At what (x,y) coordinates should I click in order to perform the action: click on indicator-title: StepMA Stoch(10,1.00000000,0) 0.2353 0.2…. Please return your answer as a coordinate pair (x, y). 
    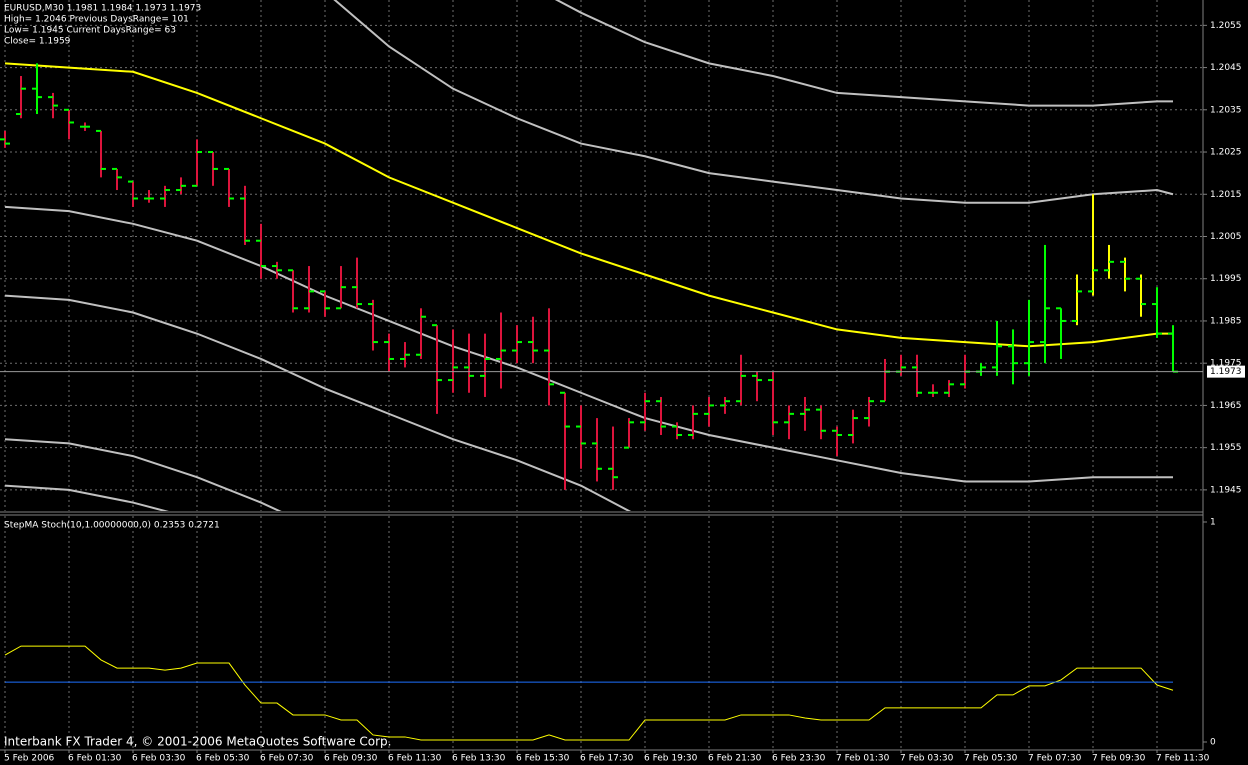
    Looking at the image, I should click on (112, 526).